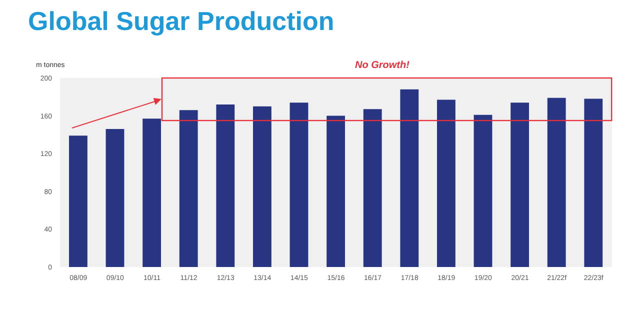 The height and width of the screenshot is (336, 627). I want to click on chart-title: Global Sugar Production, so click(181, 21).